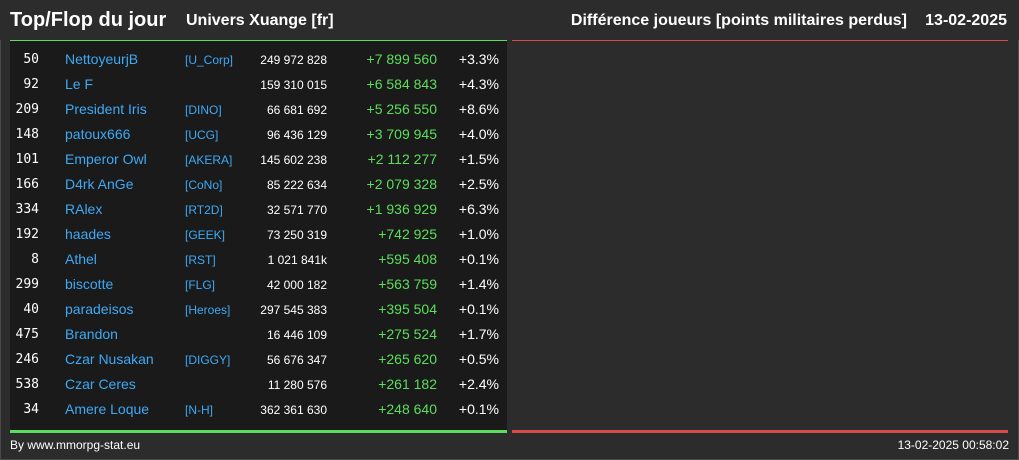  Describe the element at coordinates (296, 210) in the screenshot. I see `player-points: 32 571 770` at that location.